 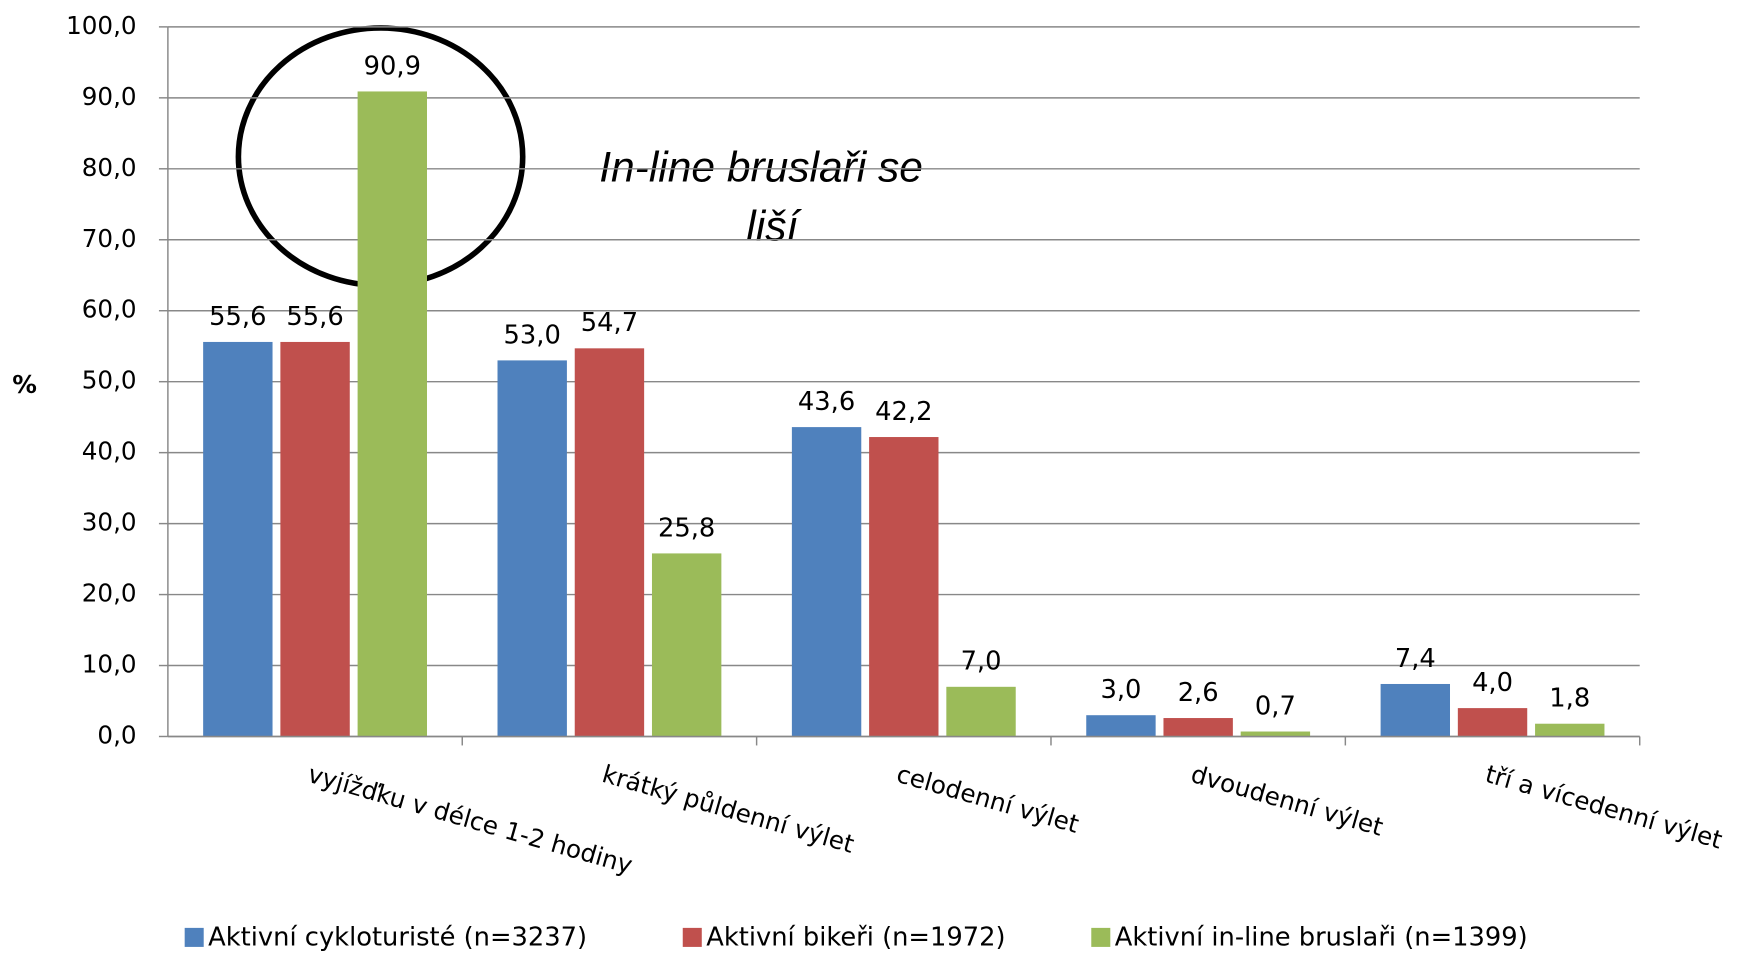 What do you see at coordinates (1120, 690) in the screenshot?
I see `data-label: 3,0` at bounding box center [1120, 690].